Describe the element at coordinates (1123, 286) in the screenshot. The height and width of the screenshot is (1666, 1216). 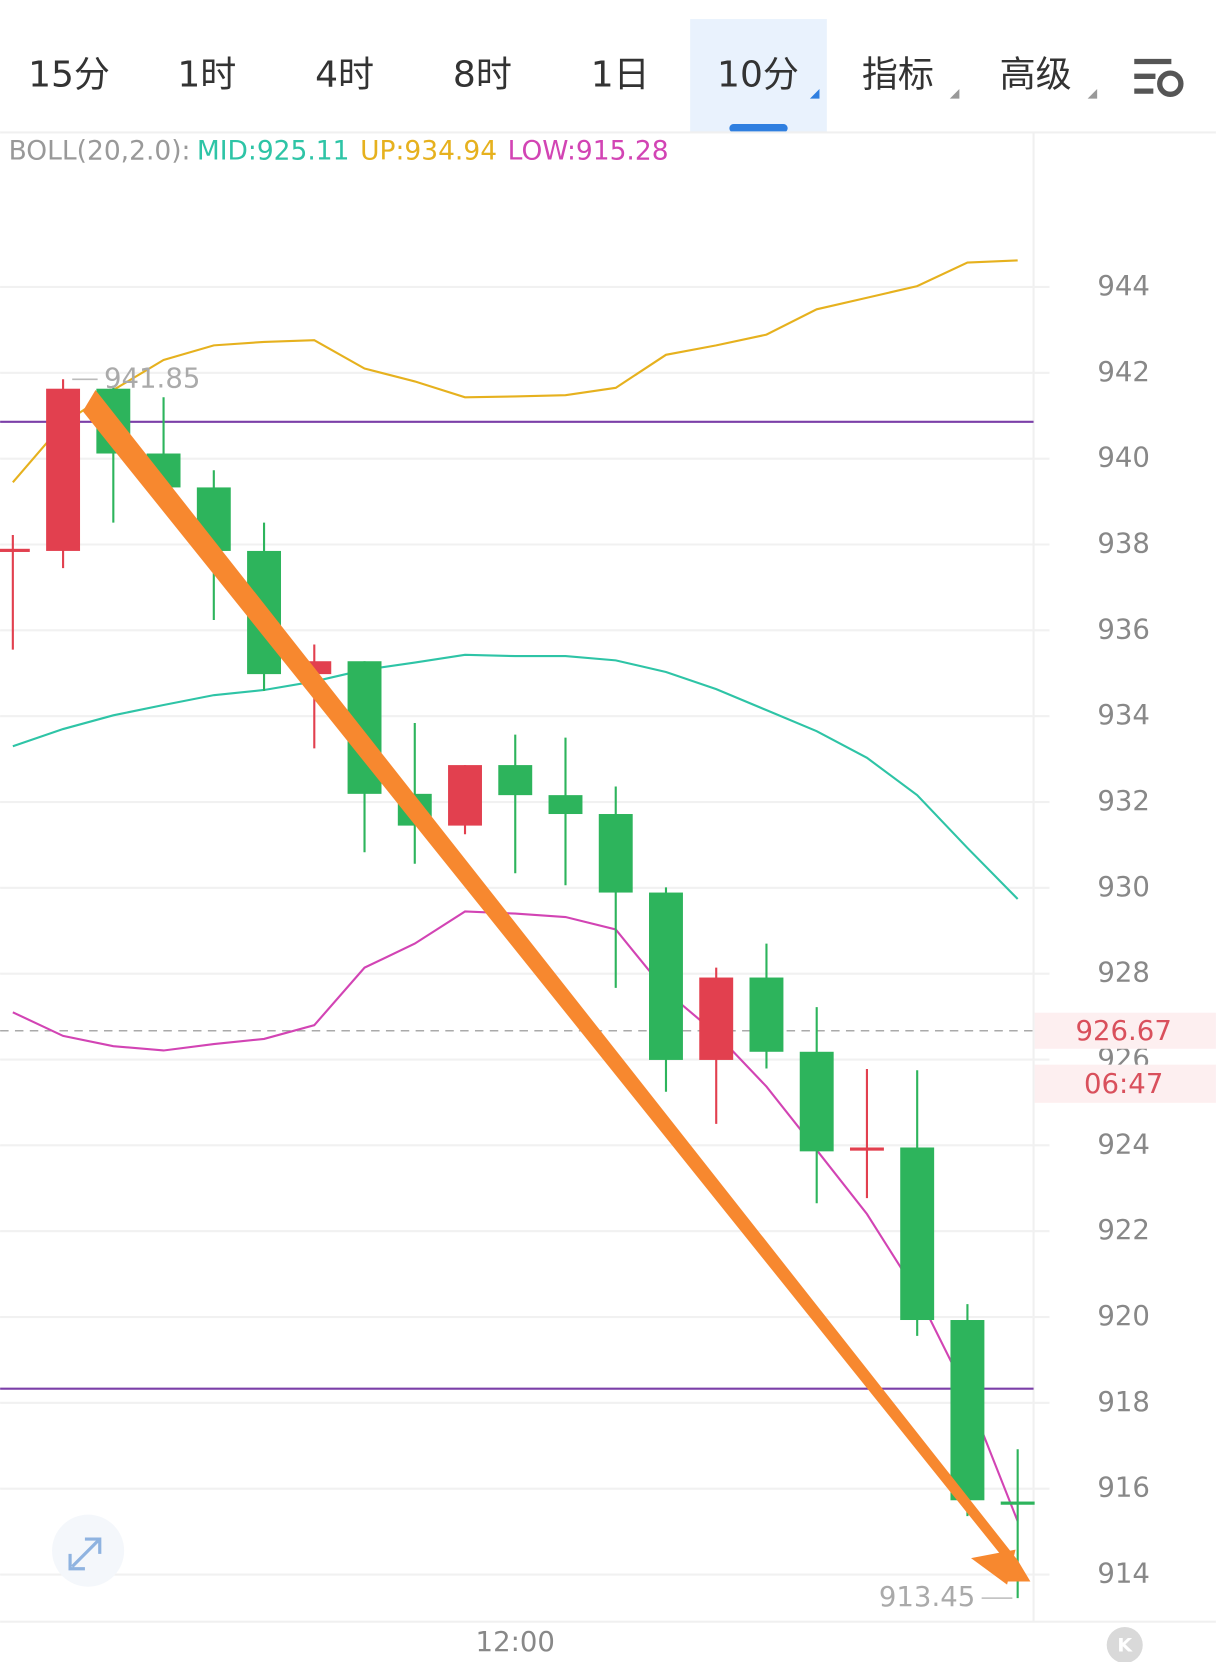
I see `y-tick-label: 944` at that location.